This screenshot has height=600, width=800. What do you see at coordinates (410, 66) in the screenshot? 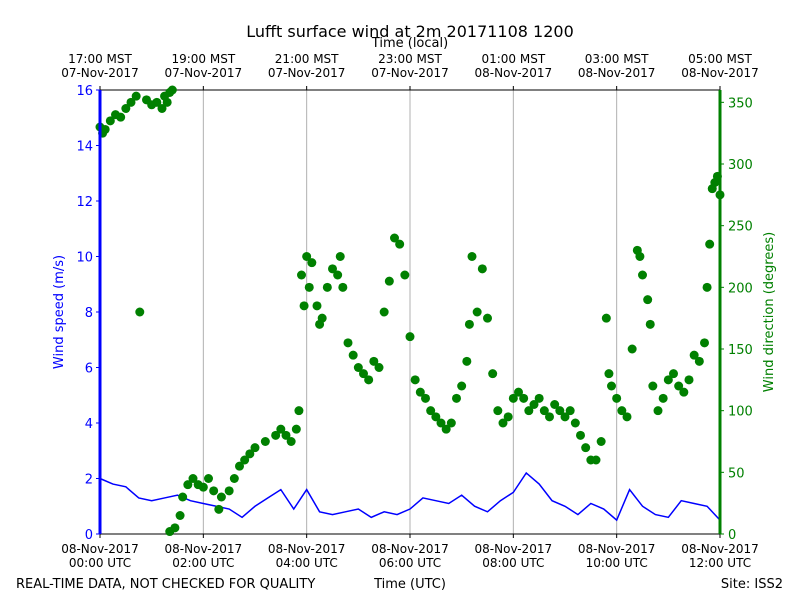
I see `x2-tick-label: 23:00 MST 07-Nov-2017` at bounding box center [410, 66].